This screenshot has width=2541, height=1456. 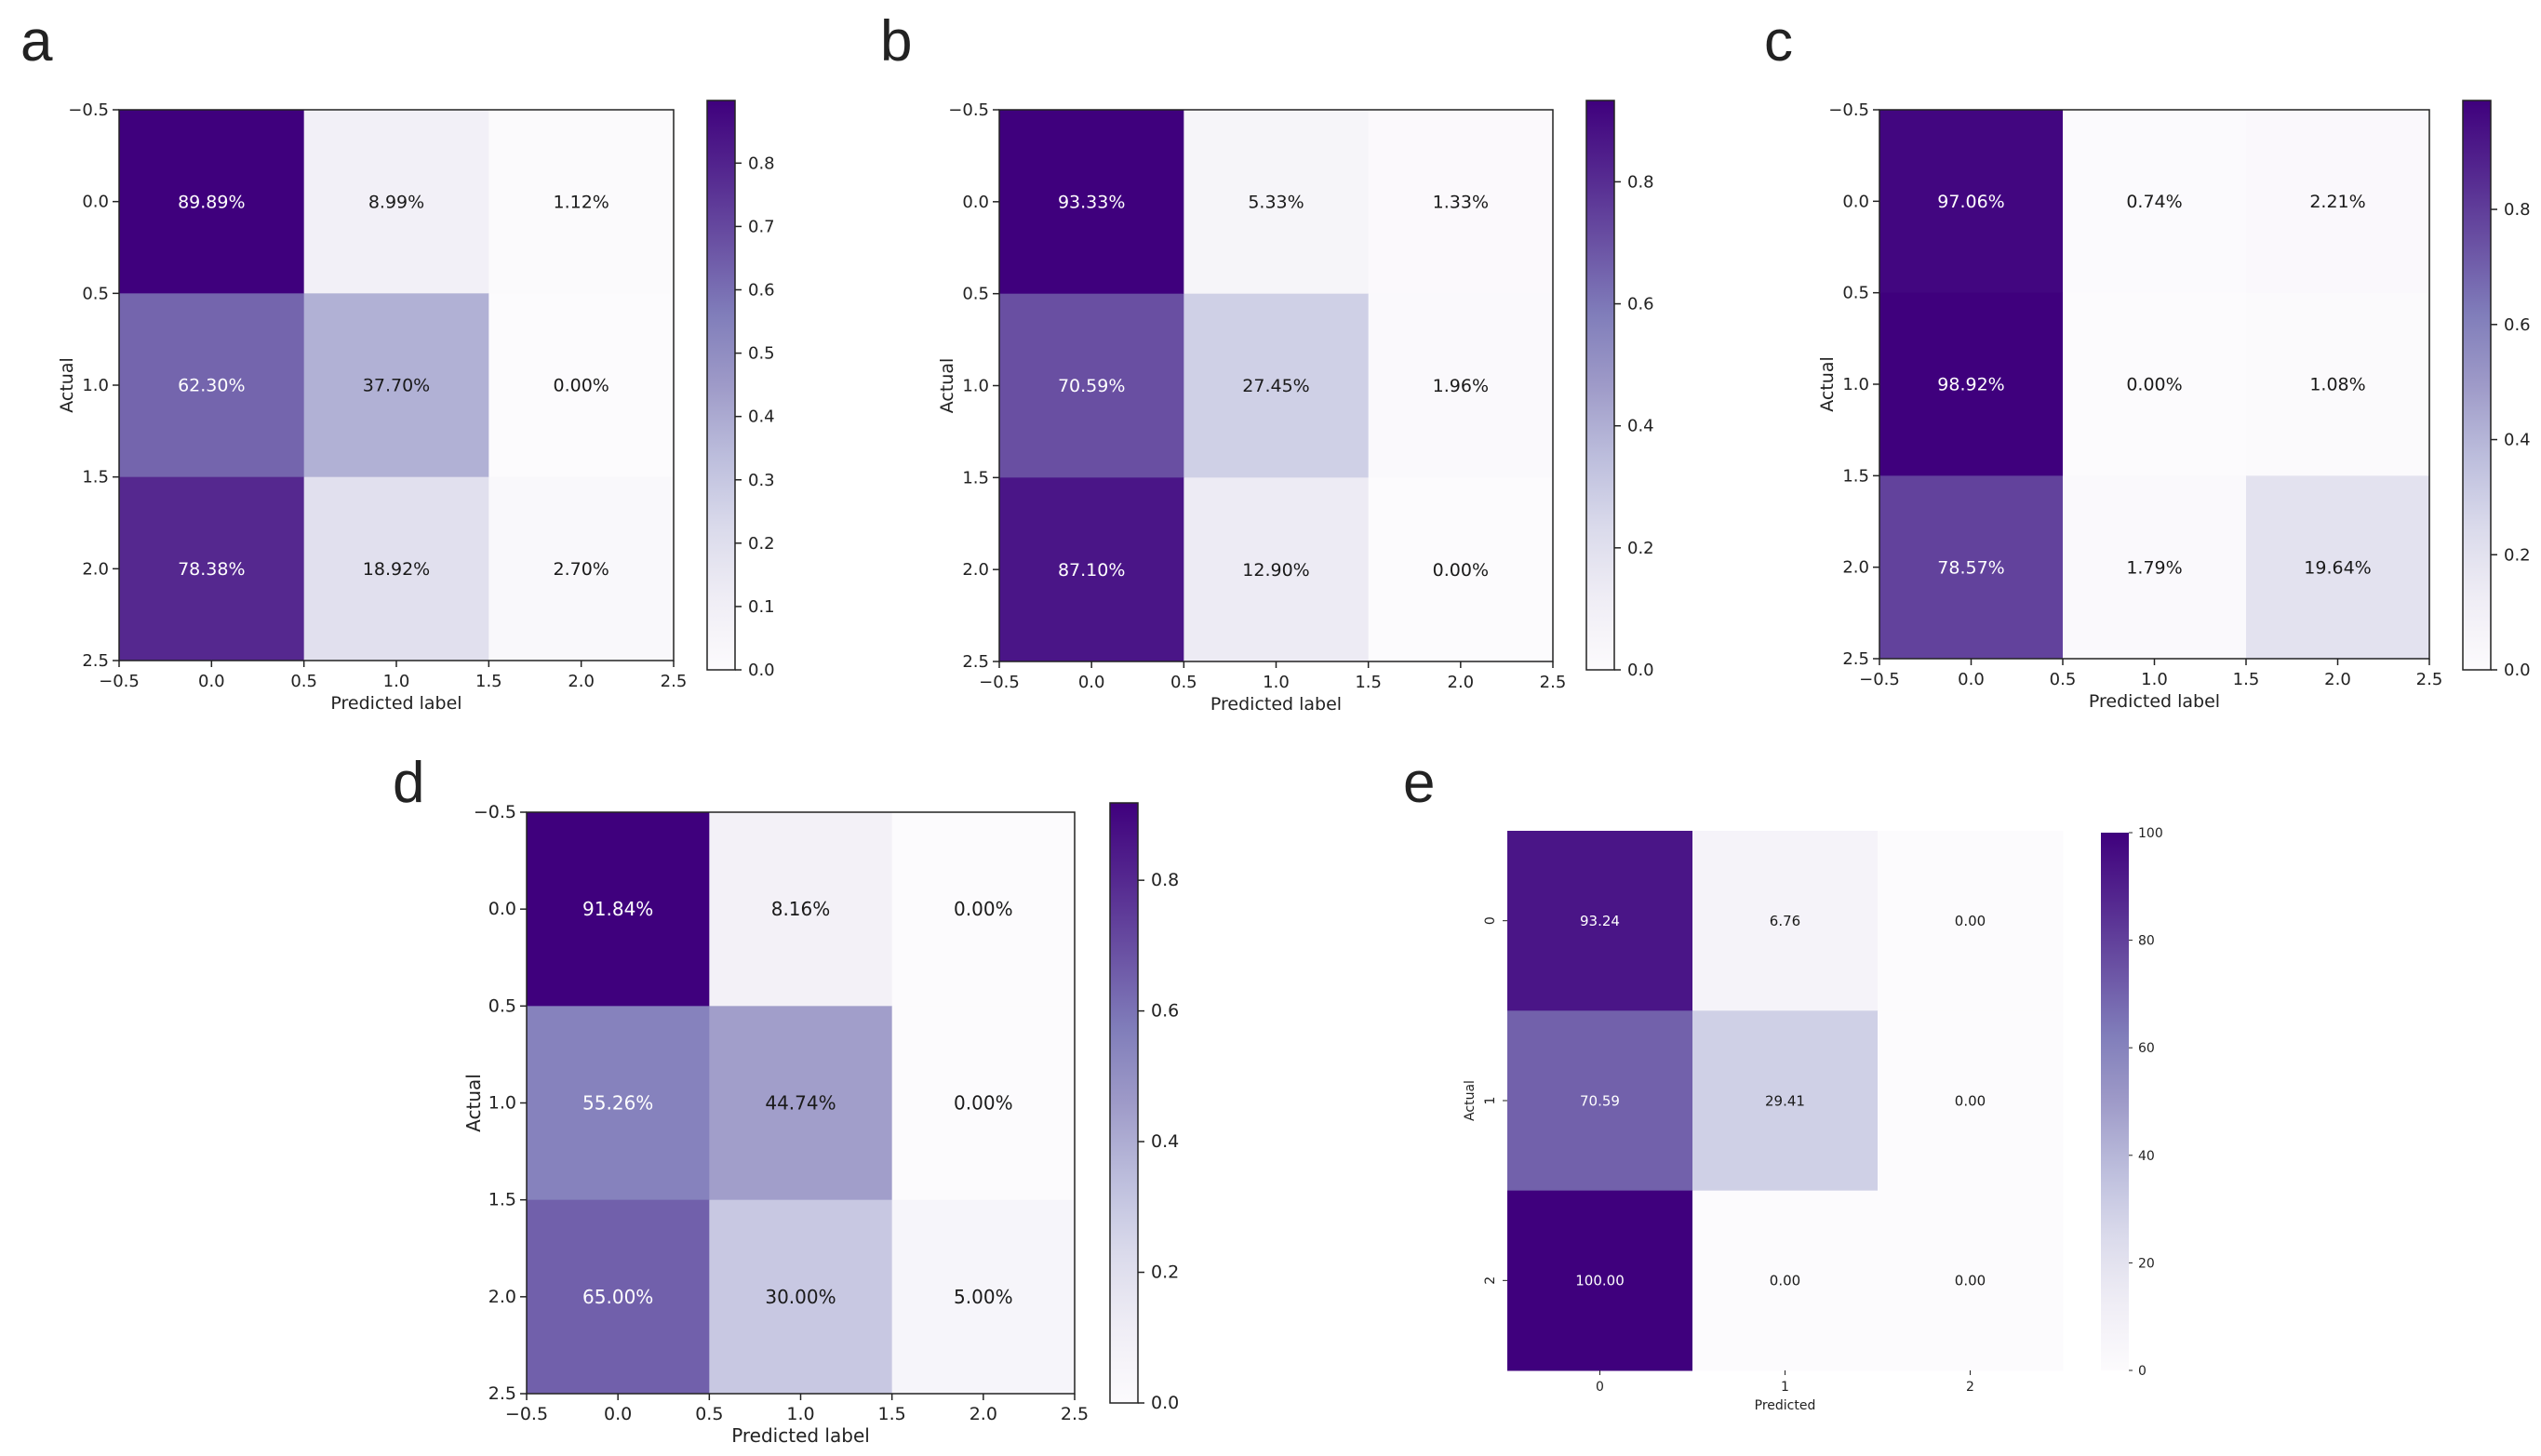 I want to click on cell-value-label: 93.24, so click(x=1600, y=921).